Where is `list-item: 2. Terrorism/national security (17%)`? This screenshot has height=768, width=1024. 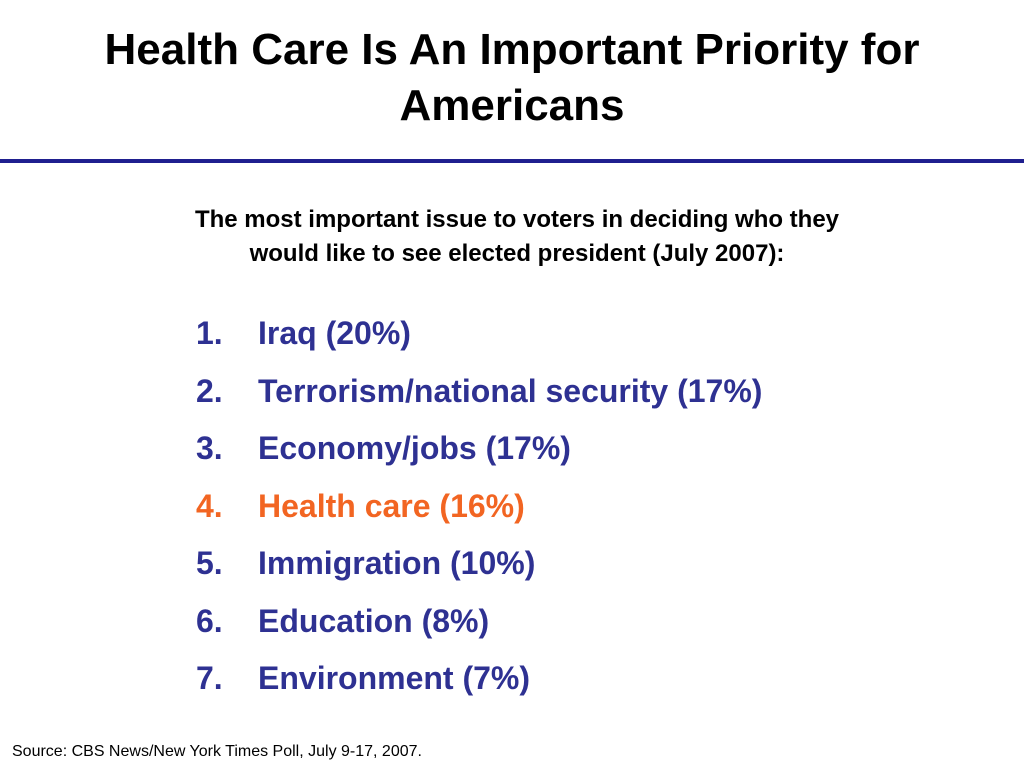 list-item: 2. Terrorism/national security (17%) is located at coordinates (479, 392).